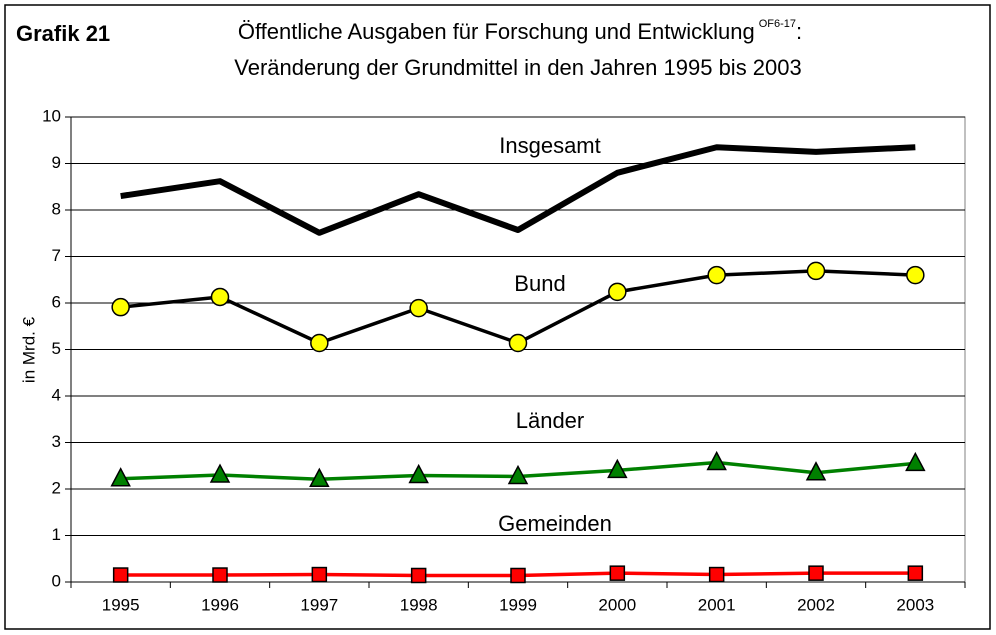 This screenshot has height=635, width=996. Describe the element at coordinates (799, 31) in the screenshot. I see `title-end: :` at that location.